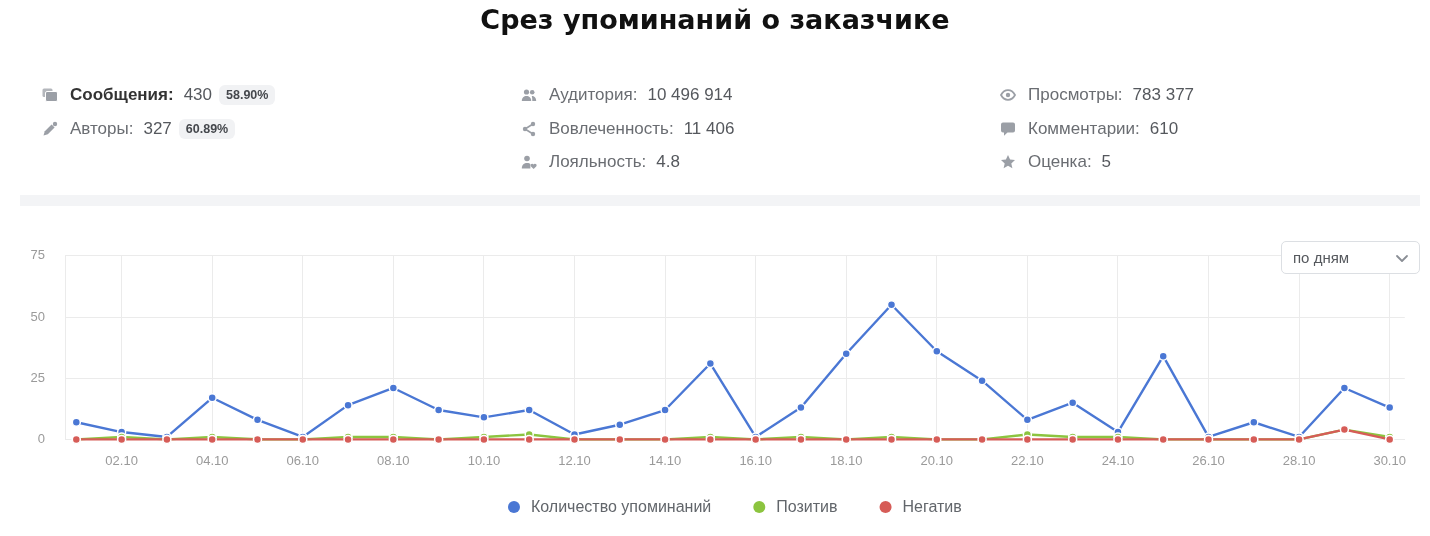  I want to click on x-tick-label: 30.10, so click(1389, 460).